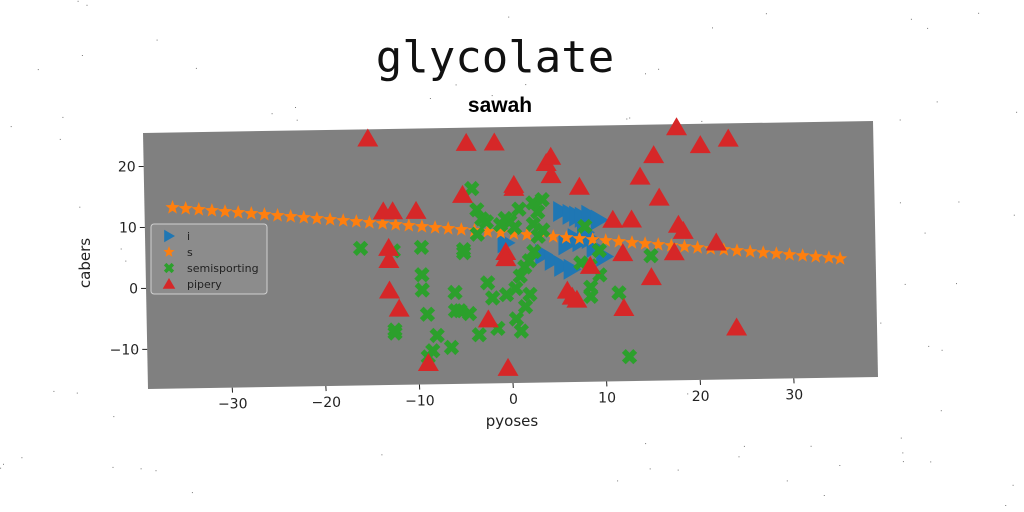  Describe the element at coordinates (233, 405) in the screenshot. I see `x-tick-label: −30` at that location.